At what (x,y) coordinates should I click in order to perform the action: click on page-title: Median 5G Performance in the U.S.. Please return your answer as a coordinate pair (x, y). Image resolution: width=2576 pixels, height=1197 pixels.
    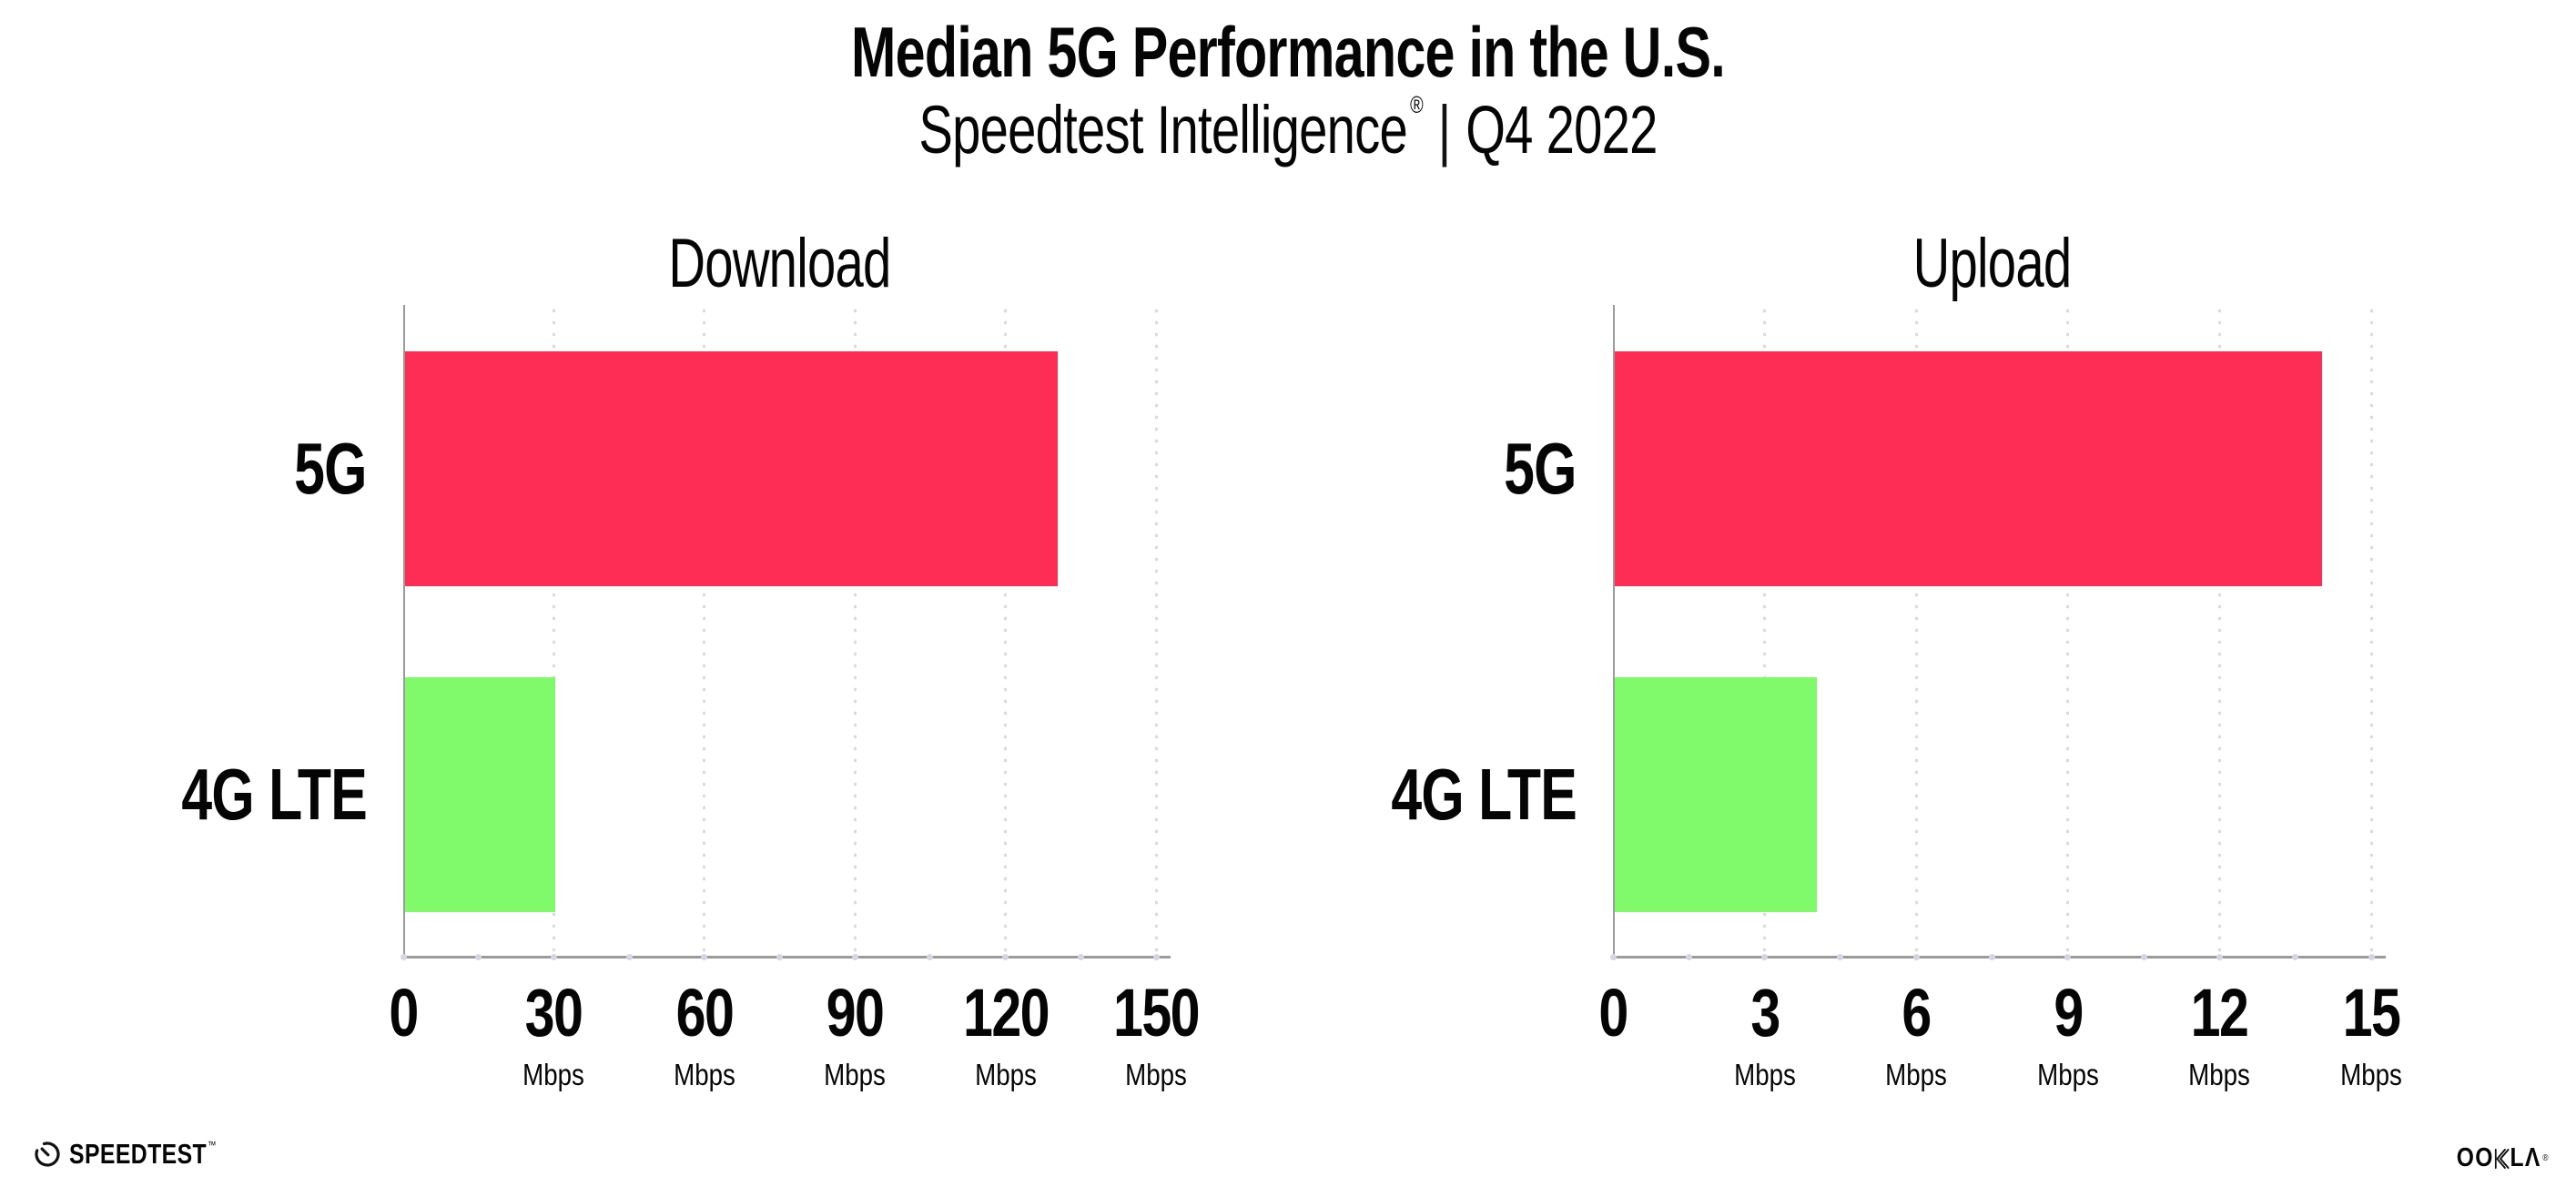
    Looking at the image, I should click on (1288, 52).